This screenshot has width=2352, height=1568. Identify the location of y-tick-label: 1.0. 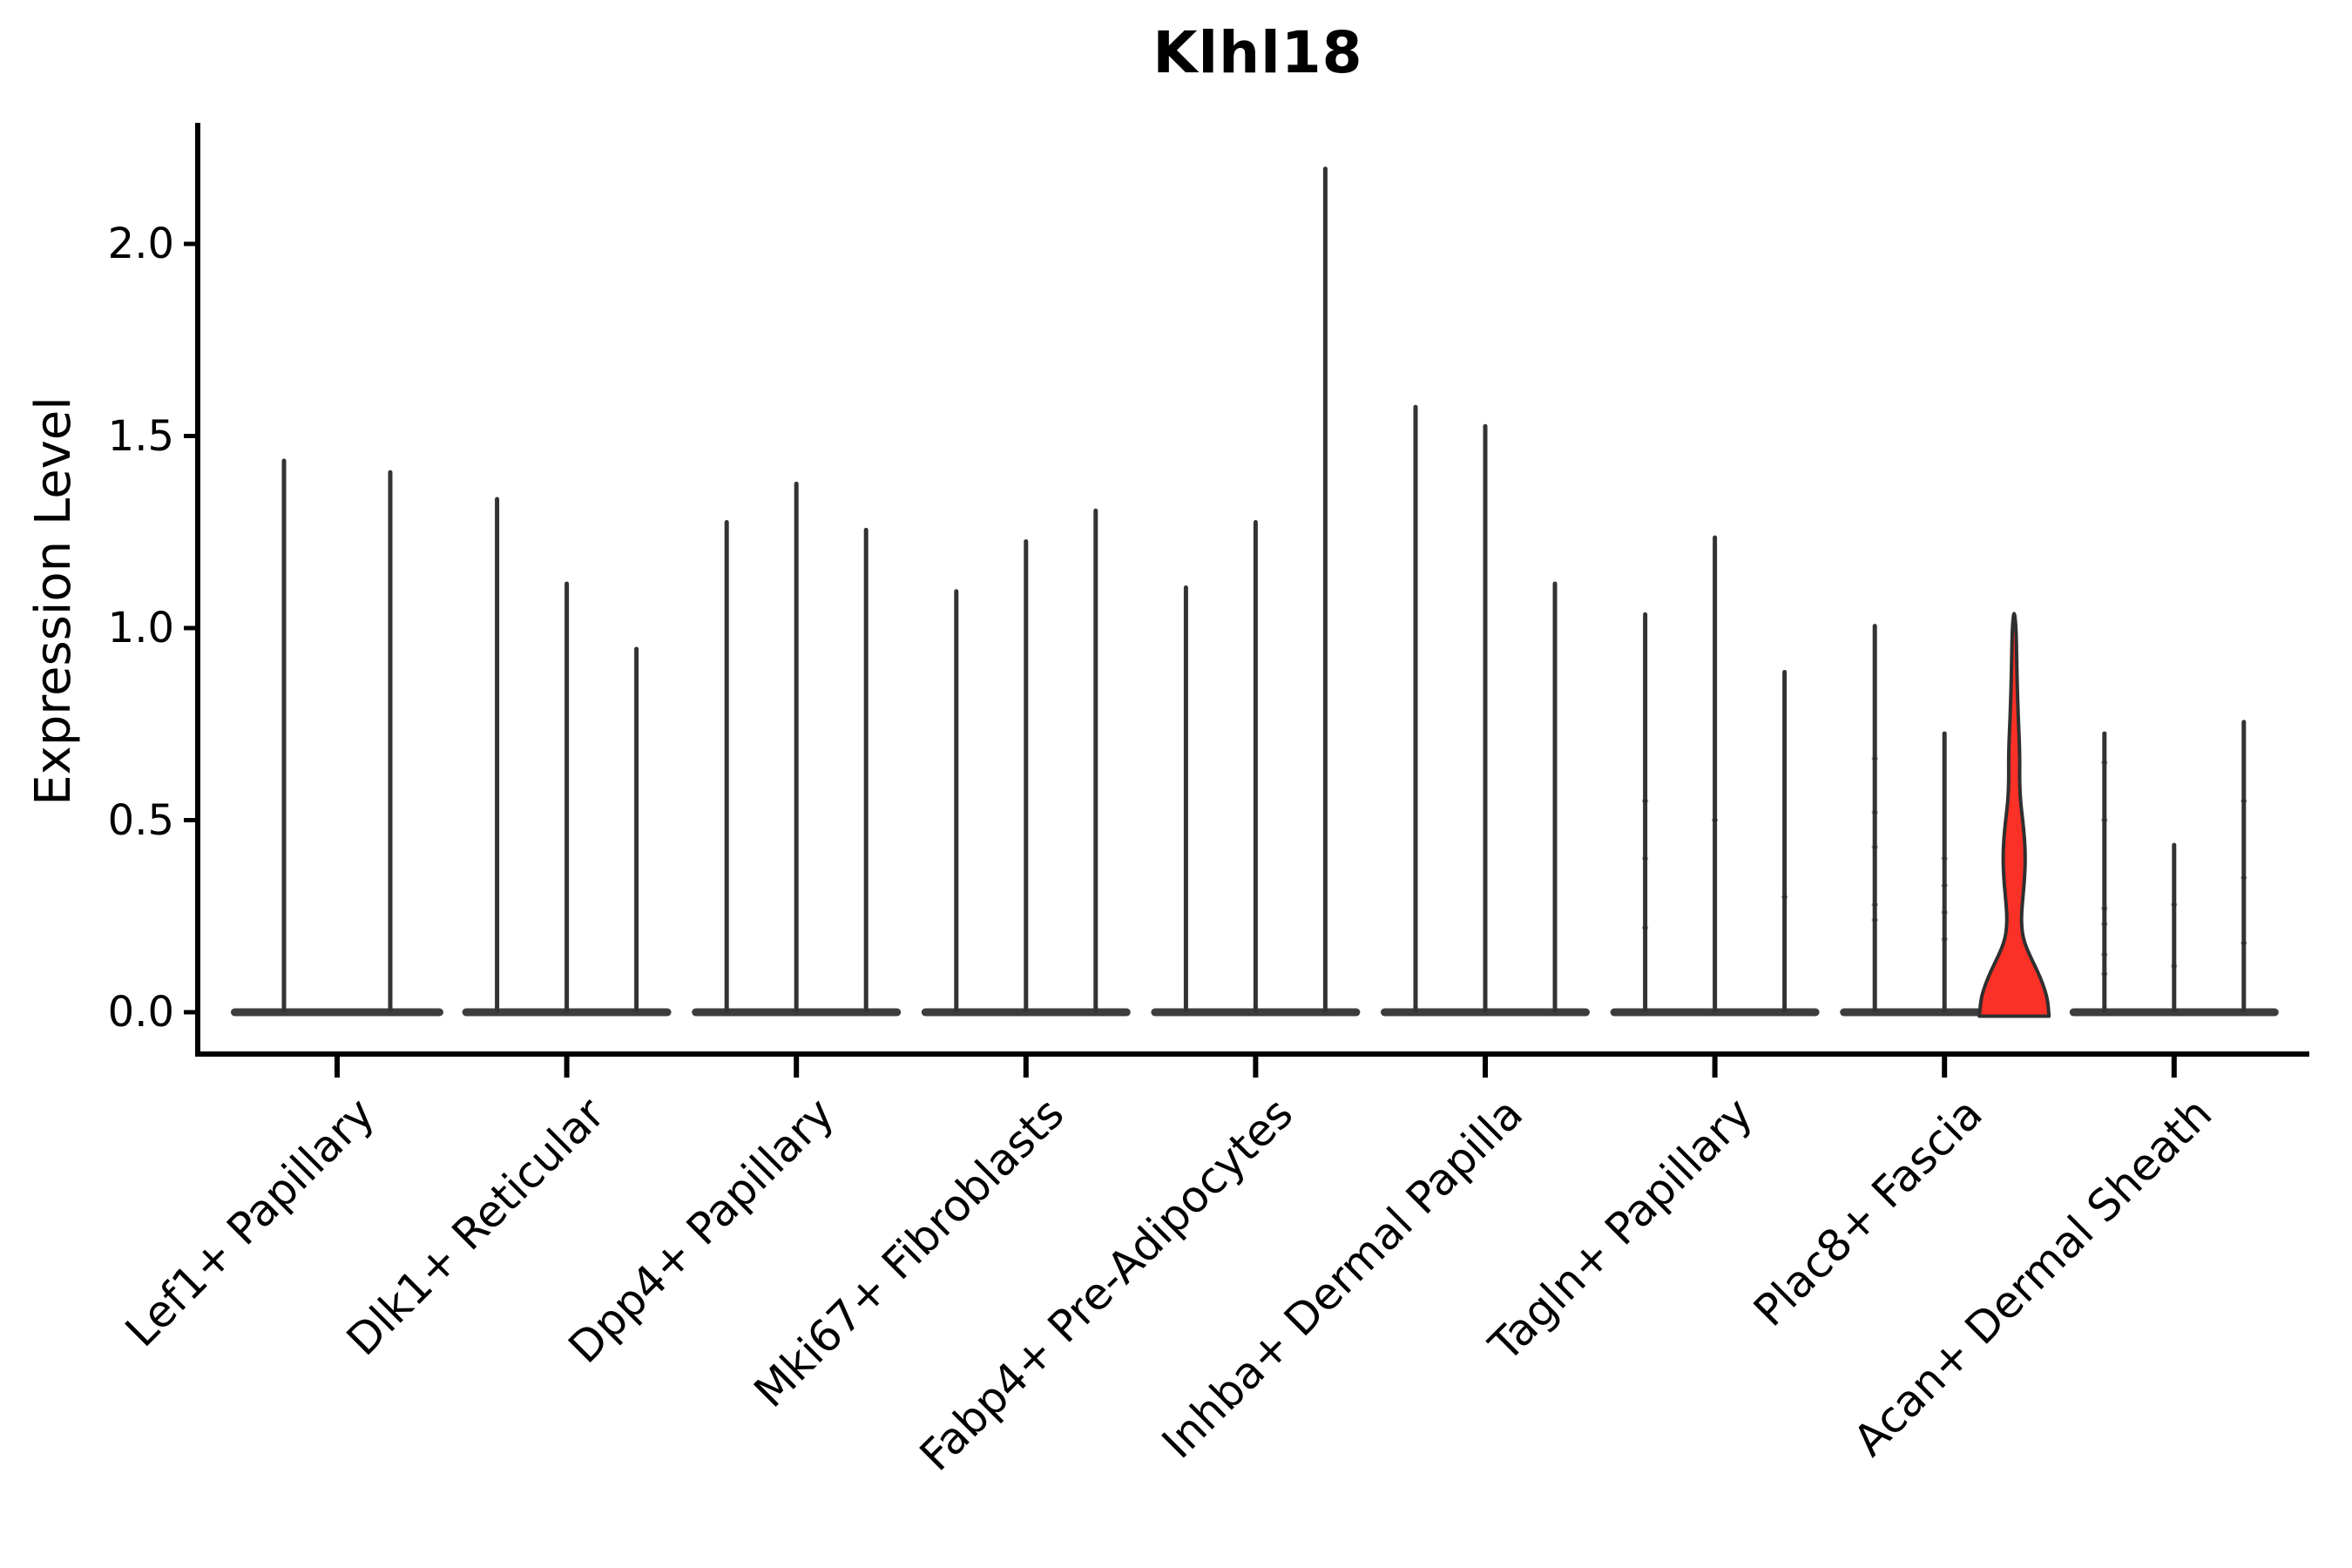
(140, 628).